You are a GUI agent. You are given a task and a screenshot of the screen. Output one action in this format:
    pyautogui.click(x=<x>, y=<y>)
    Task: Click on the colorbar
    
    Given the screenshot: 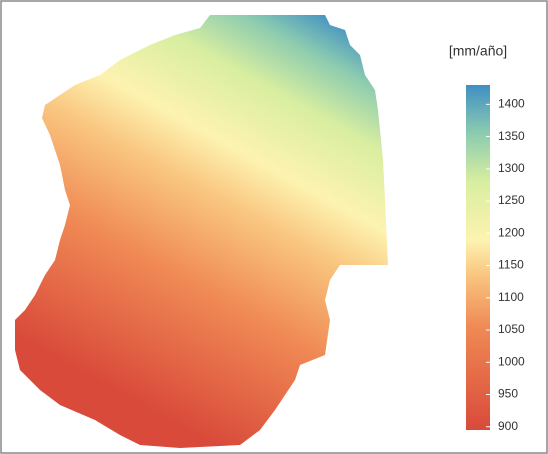 What is the action you would take?
    pyautogui.click(x=478, y=257)
    